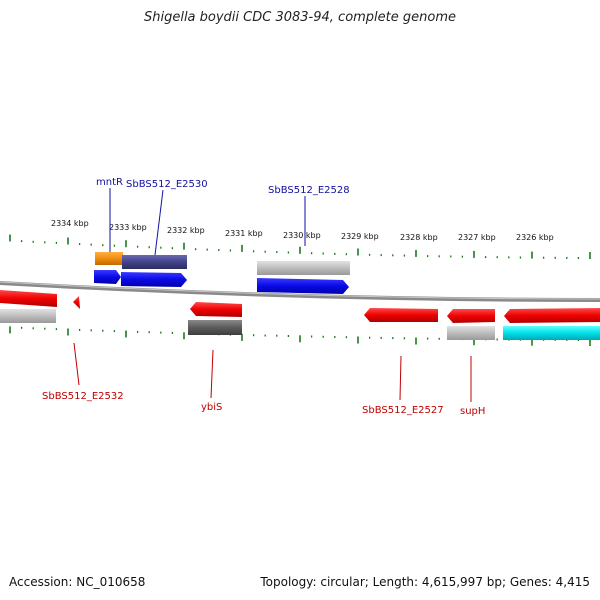 Image resolution: width=600 pixels, height=600 pixels. What do you see at coordinates (300, 246) in the screenshot?
I see `outer-tick-ring` at bounding box center [300, 246].